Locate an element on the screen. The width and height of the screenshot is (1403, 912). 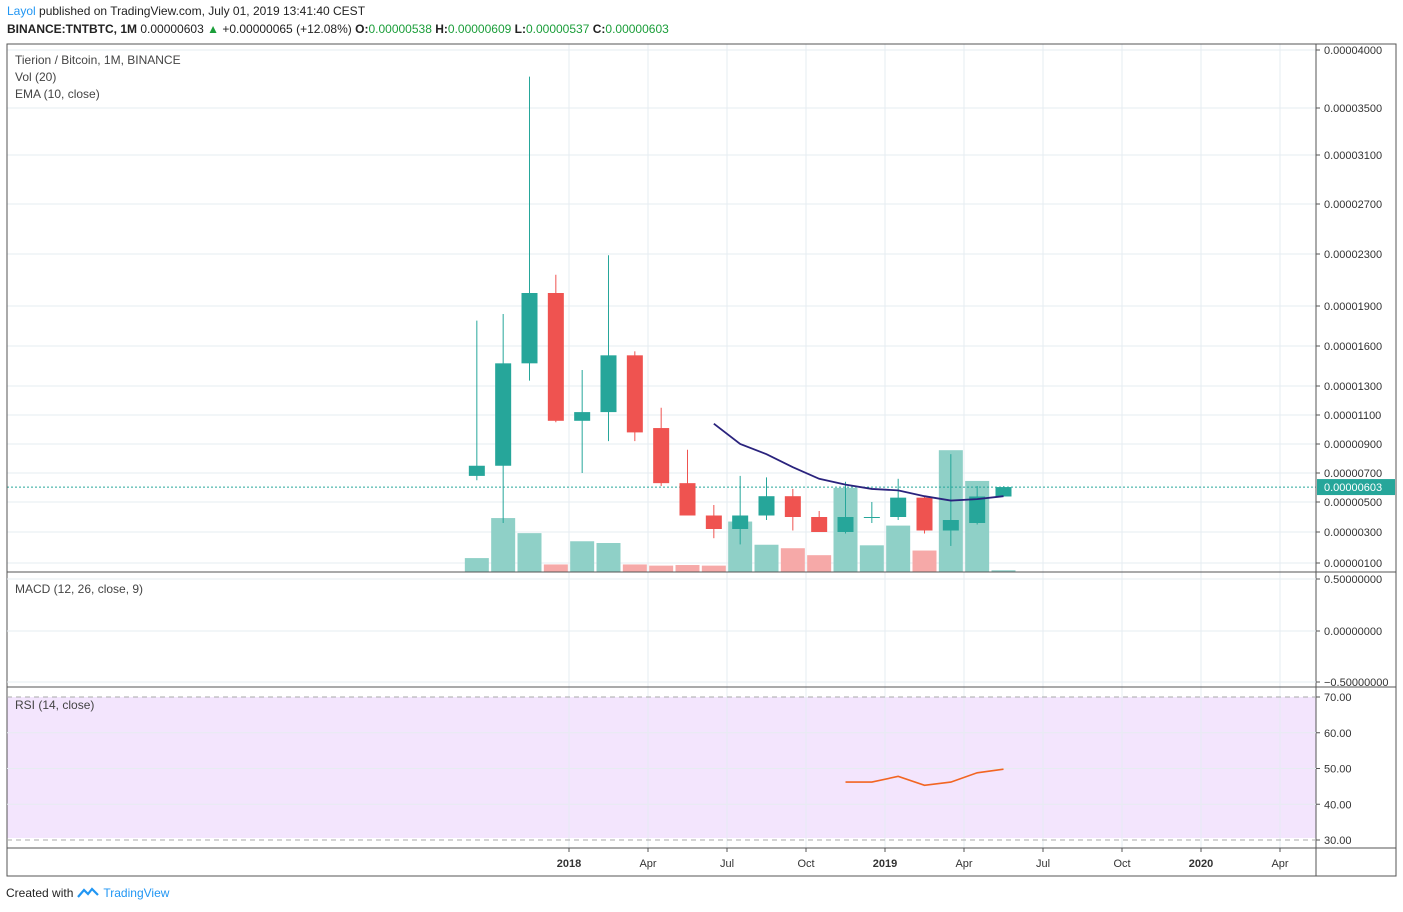
price-tick-label: 0.00000900 is located at coordinates (1353, 445).